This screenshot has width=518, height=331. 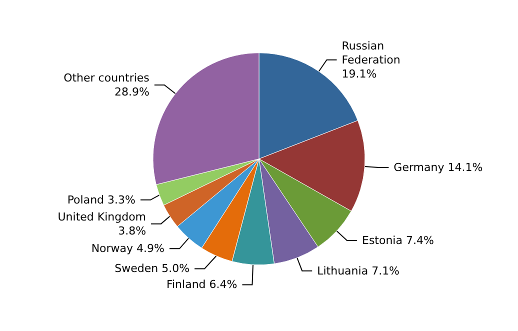 What do you see at coordinates (438, 167) in the screenshot?
I see `slice-label: Germany 14.1%` at bounding box center [438, 167].